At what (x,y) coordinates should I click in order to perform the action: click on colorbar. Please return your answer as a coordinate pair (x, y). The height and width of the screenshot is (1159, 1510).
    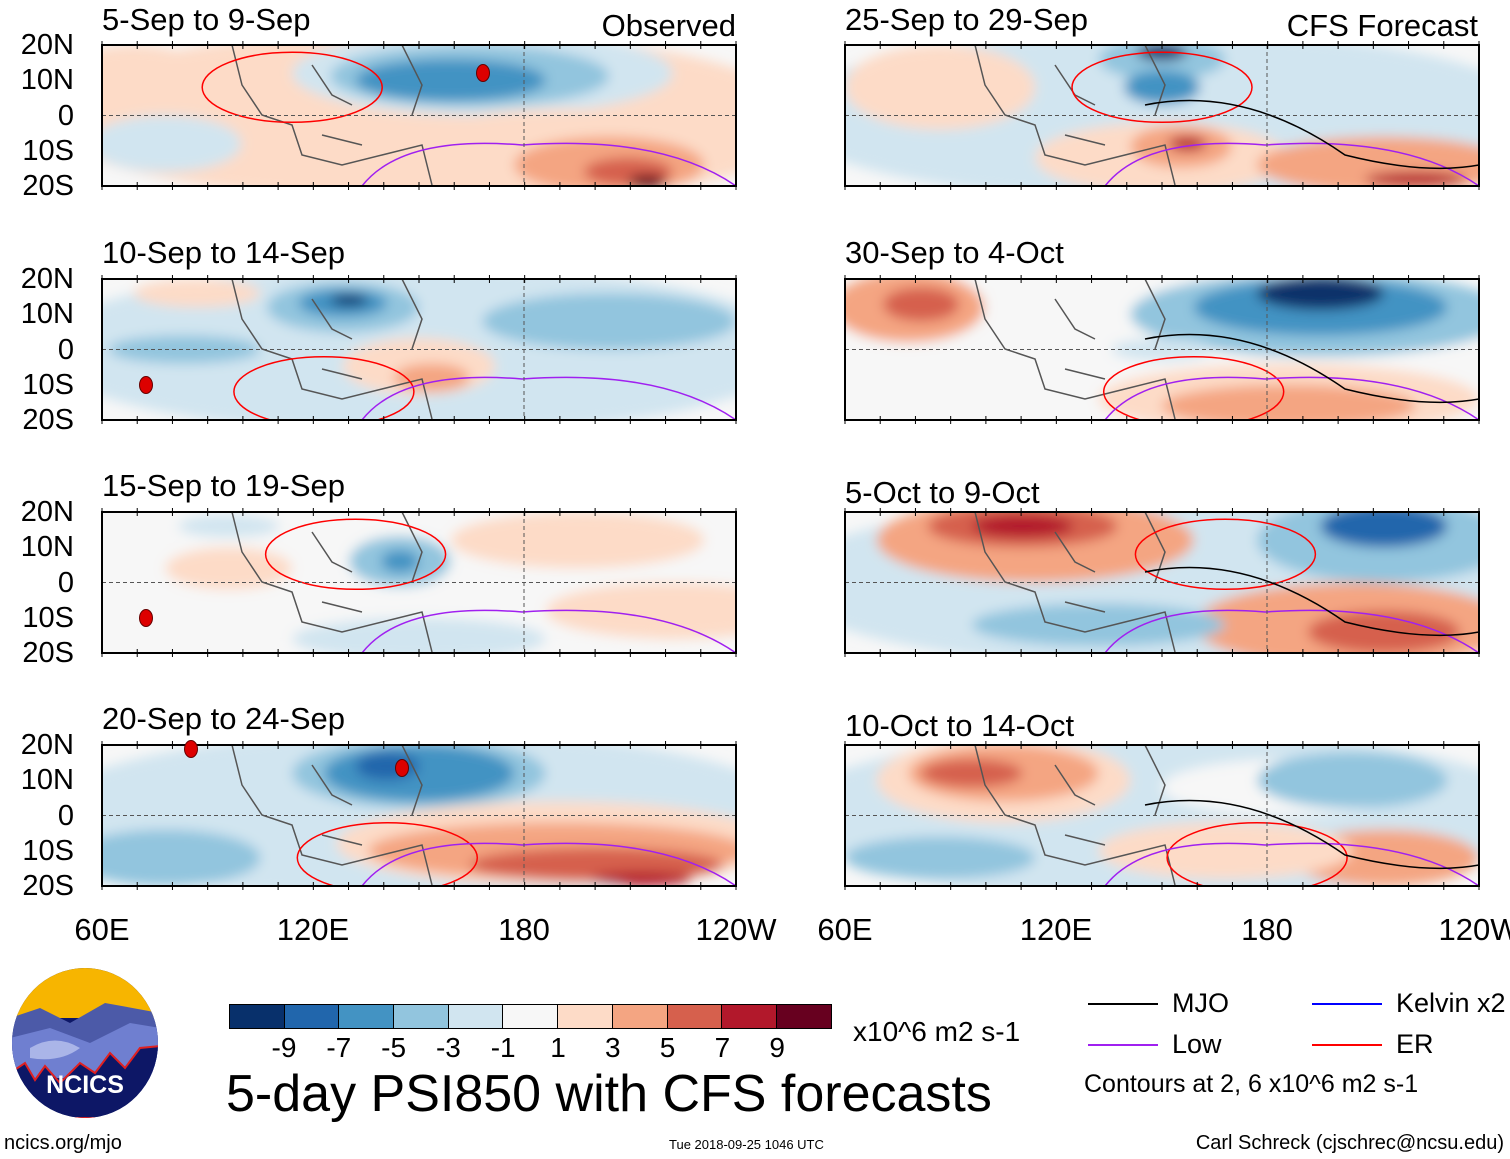
    Looking at the image, I should click on (530, 1016).